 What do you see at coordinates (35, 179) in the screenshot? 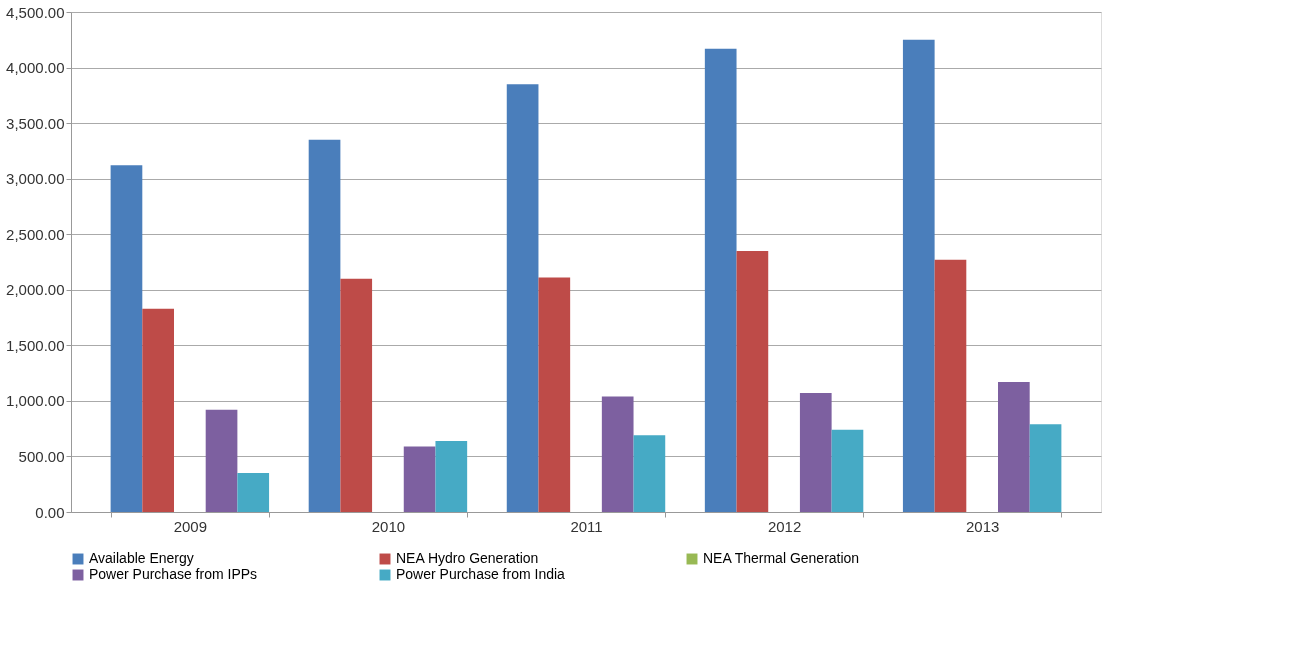
I see `y-tick-label: 3,000.00` at bounding box center [35, 179].